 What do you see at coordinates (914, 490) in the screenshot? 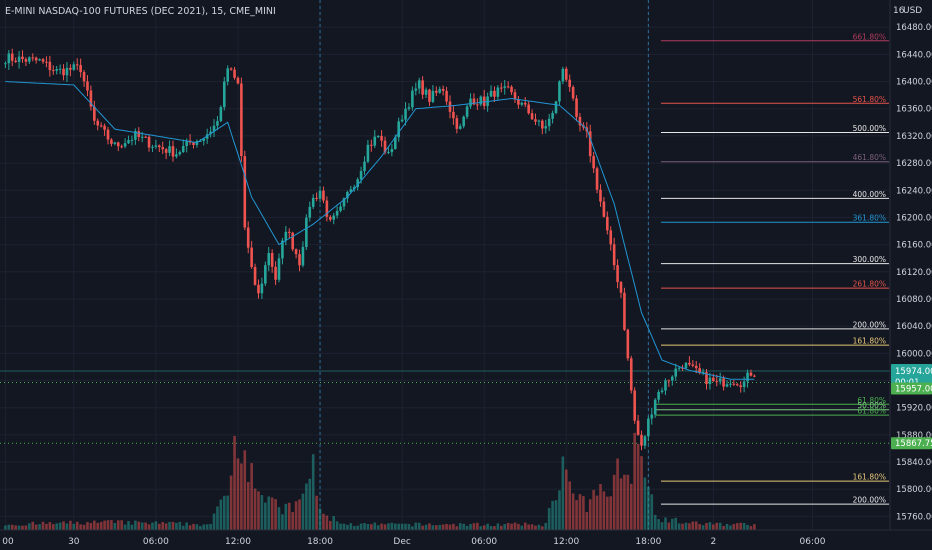
I see `price-axis-tick-label: 15800.00` at bounding box center [914, 490].